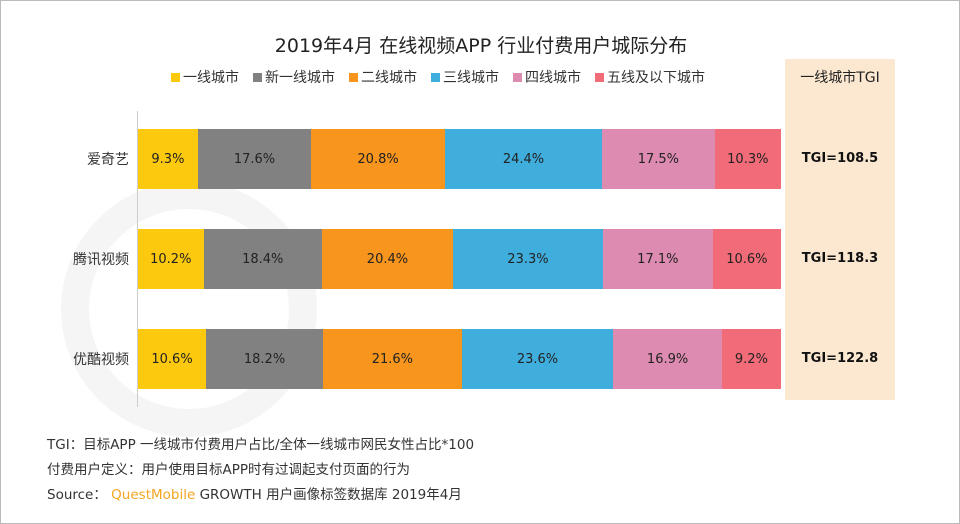 This screenshot has width=960, height=524. Describe the element at coordinates (101, 360) in the screenshot. I see `category-label: 优酷视频` at that location.